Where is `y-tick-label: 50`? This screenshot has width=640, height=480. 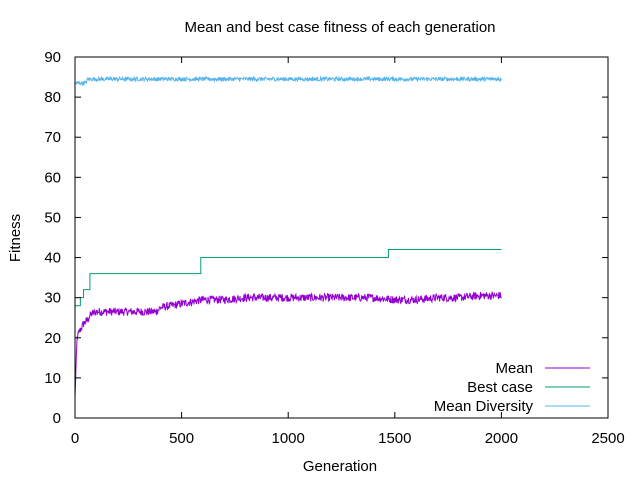 y-tick-label: 50 is located at coordinates (52, 217).